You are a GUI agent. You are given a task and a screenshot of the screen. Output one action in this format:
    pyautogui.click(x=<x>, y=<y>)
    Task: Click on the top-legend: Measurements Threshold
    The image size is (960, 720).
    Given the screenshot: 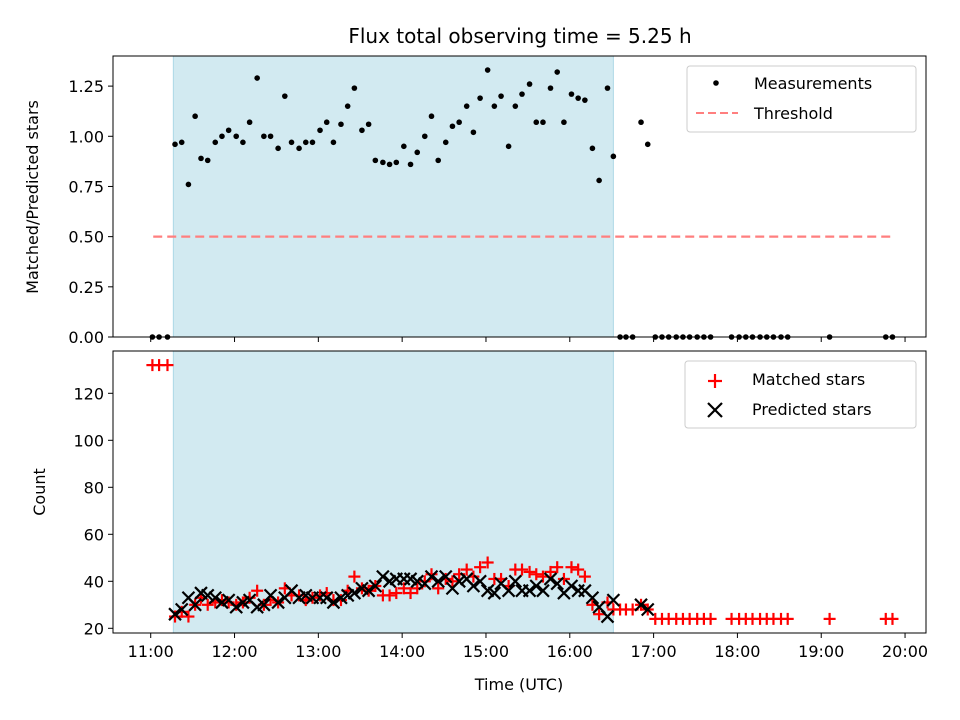 What is the action you would take?
    pyautogui.click(x=801, y=99)
    